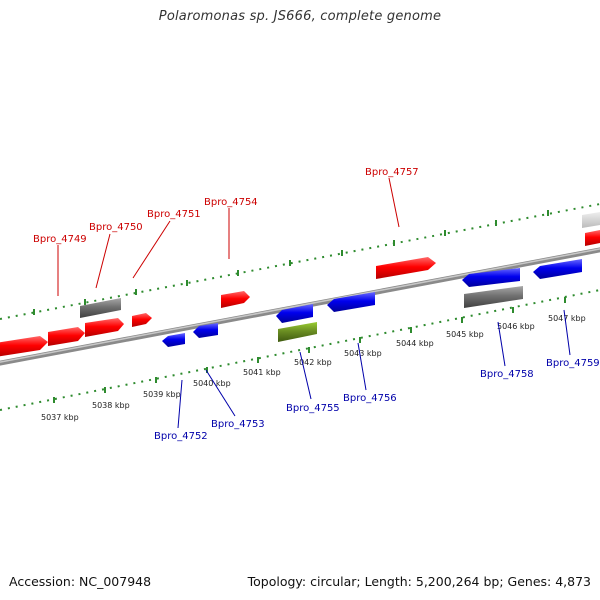 The width and height of the screenshot is (600, 600). Describe the element at coordinates (111, 405) in the screenshot. I see `scale-label: 5038 kbp` at that location.